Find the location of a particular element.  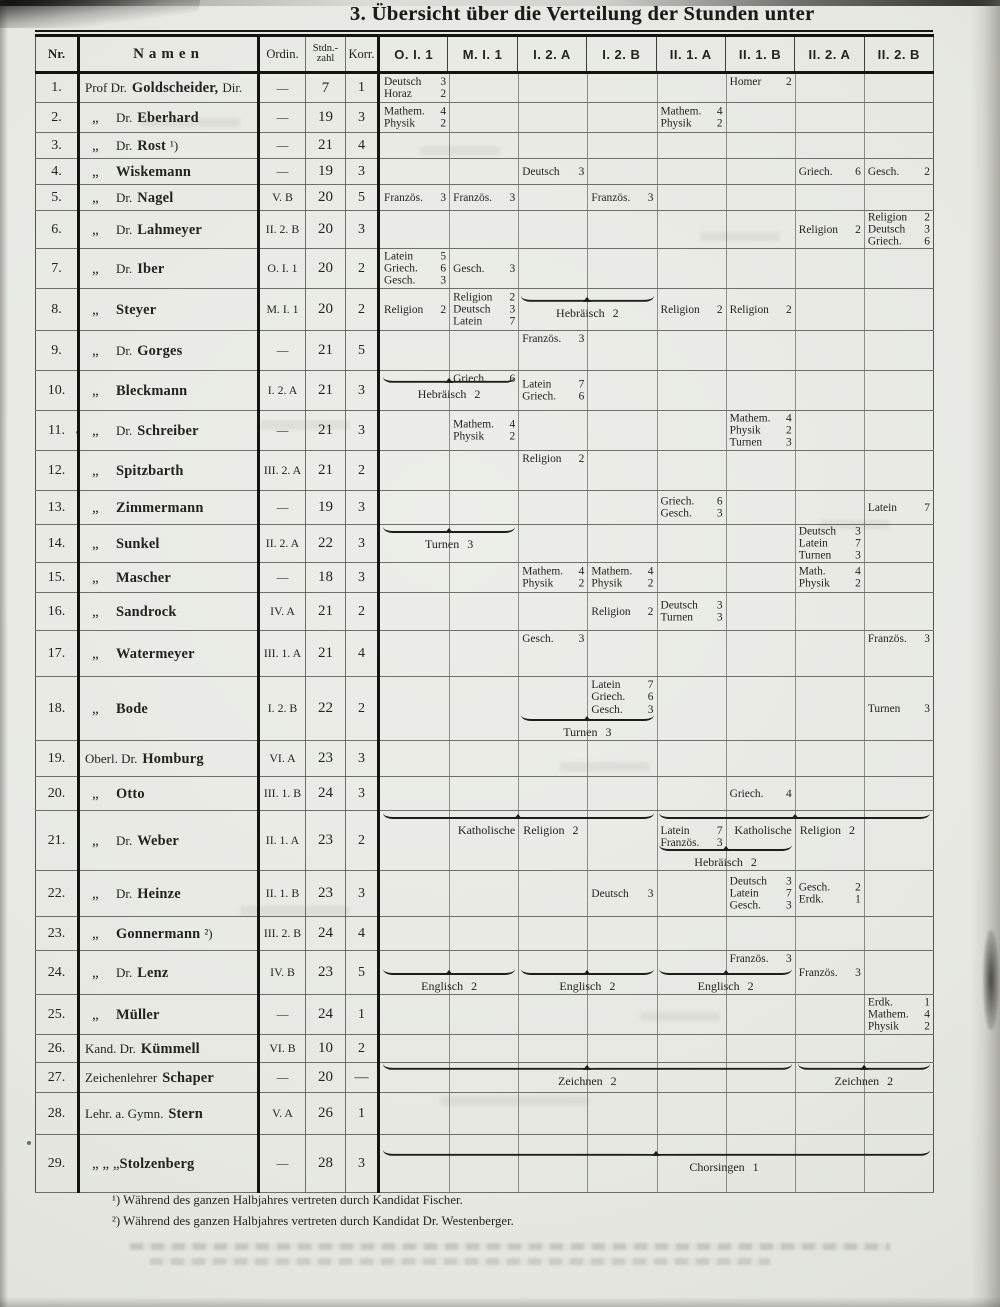

ordinariat-cell: — is located at coordinates (282, 350).